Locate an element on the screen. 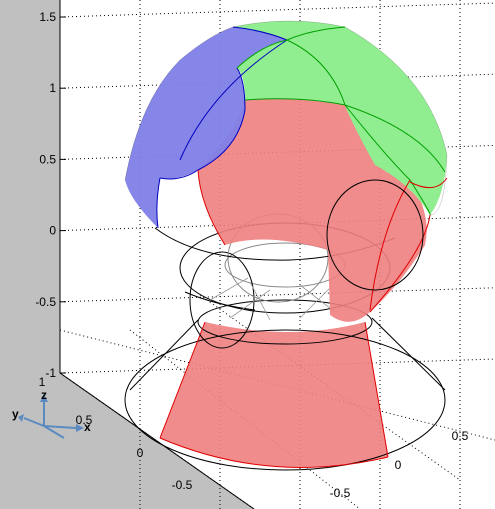  cone-generator-front-left is located at coordinates (182, 380).